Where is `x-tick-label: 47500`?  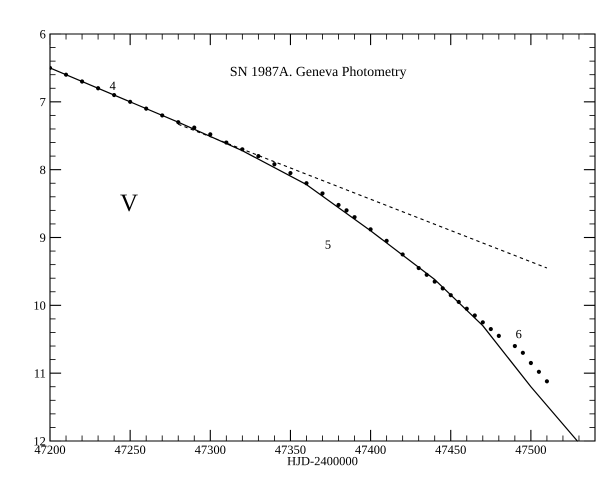
x-tick-label: 47500 is located at coordinates (531, 450).